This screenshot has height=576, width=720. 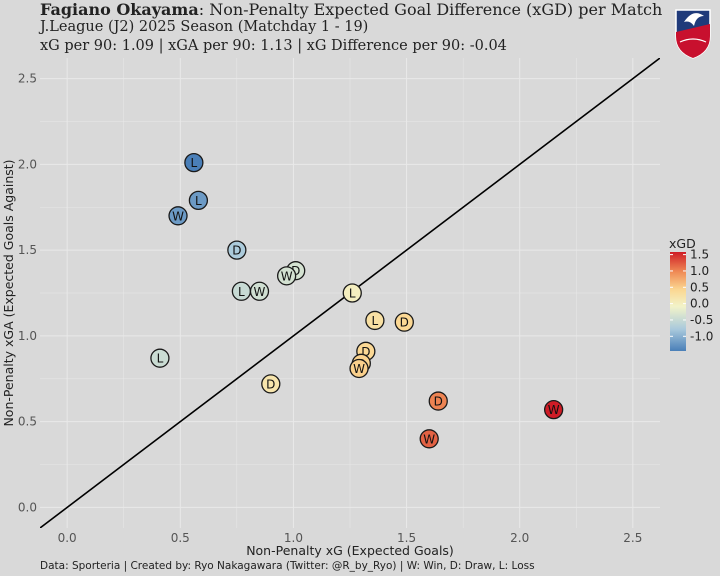 I want to click on y-tick-label: 0.0, so click(x=27, y=507).